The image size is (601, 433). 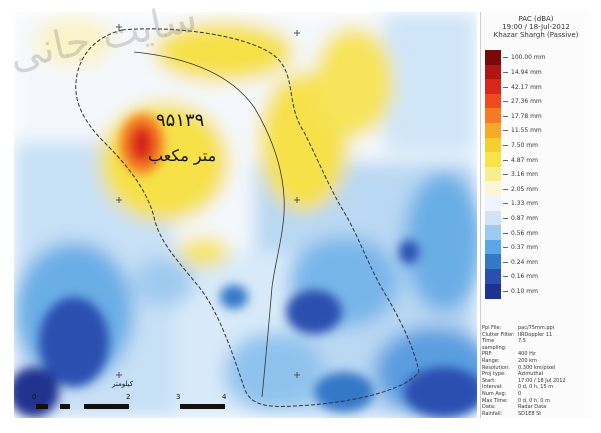 I want to click on metadata-key: PRF:, so click(x=487, y=354).